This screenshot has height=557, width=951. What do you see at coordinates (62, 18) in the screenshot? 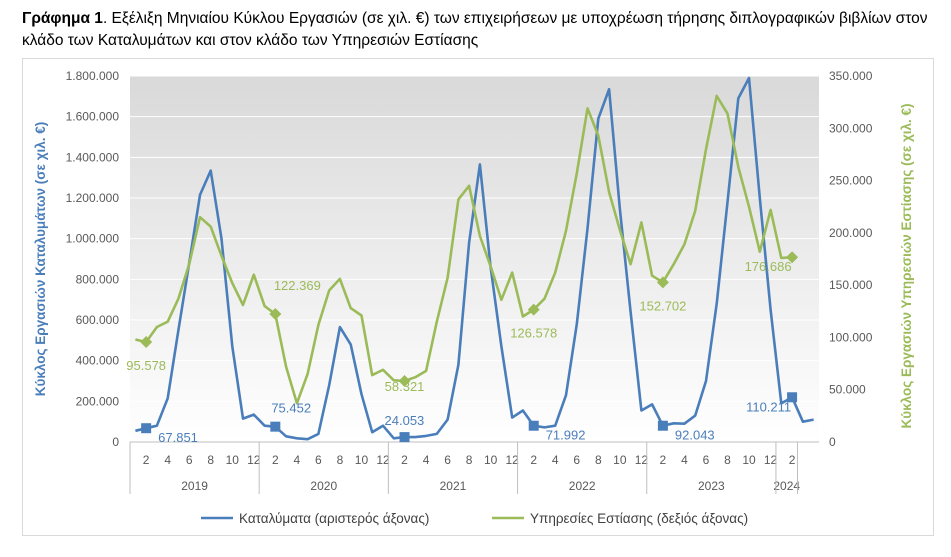
I see `chart-title-prefix: Γράφημα 1` at bounding box center [62, 18].